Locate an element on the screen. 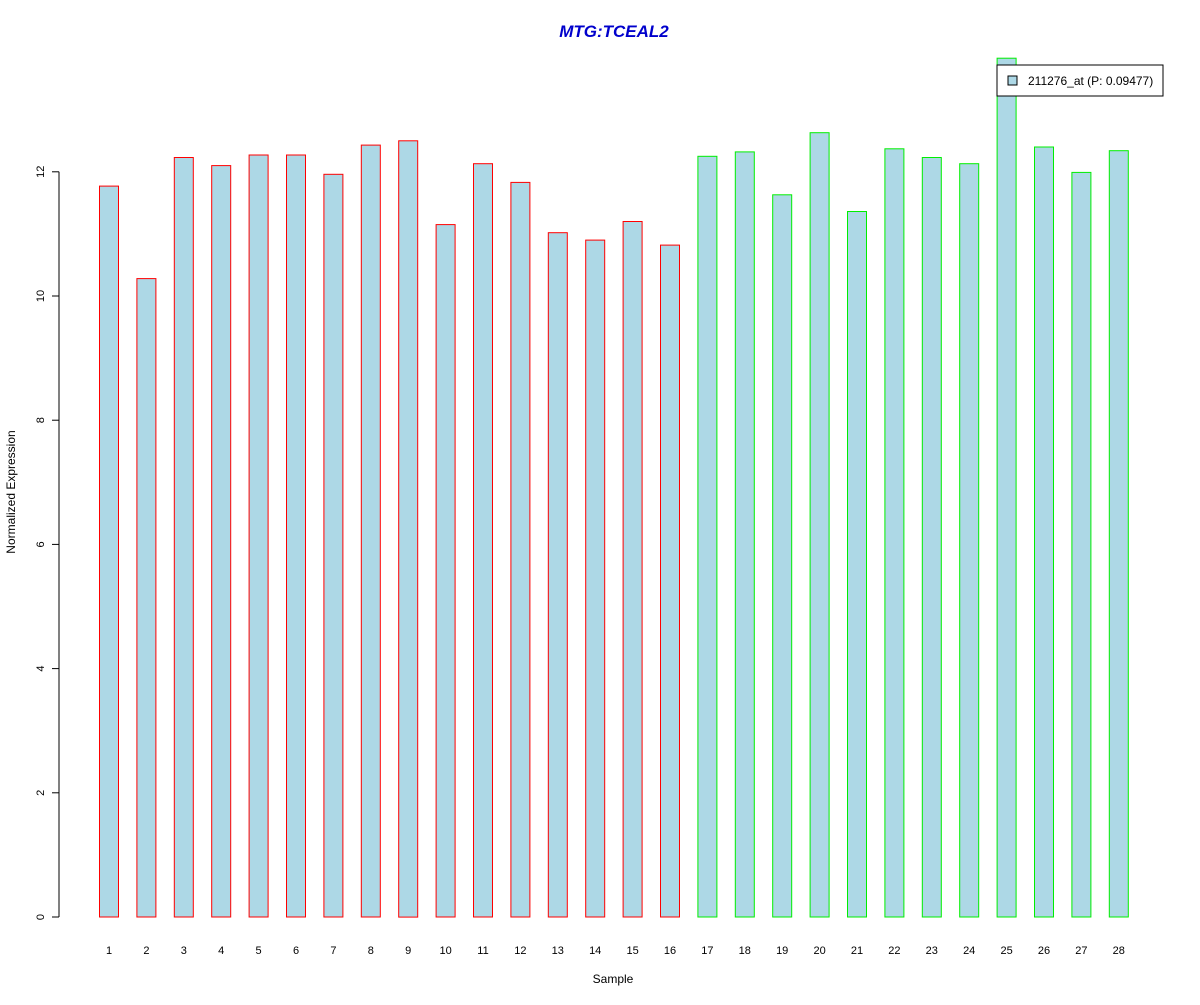 The image size is (1200, 1005). x-tick-label: 22 is located at coordinates (894, 951).